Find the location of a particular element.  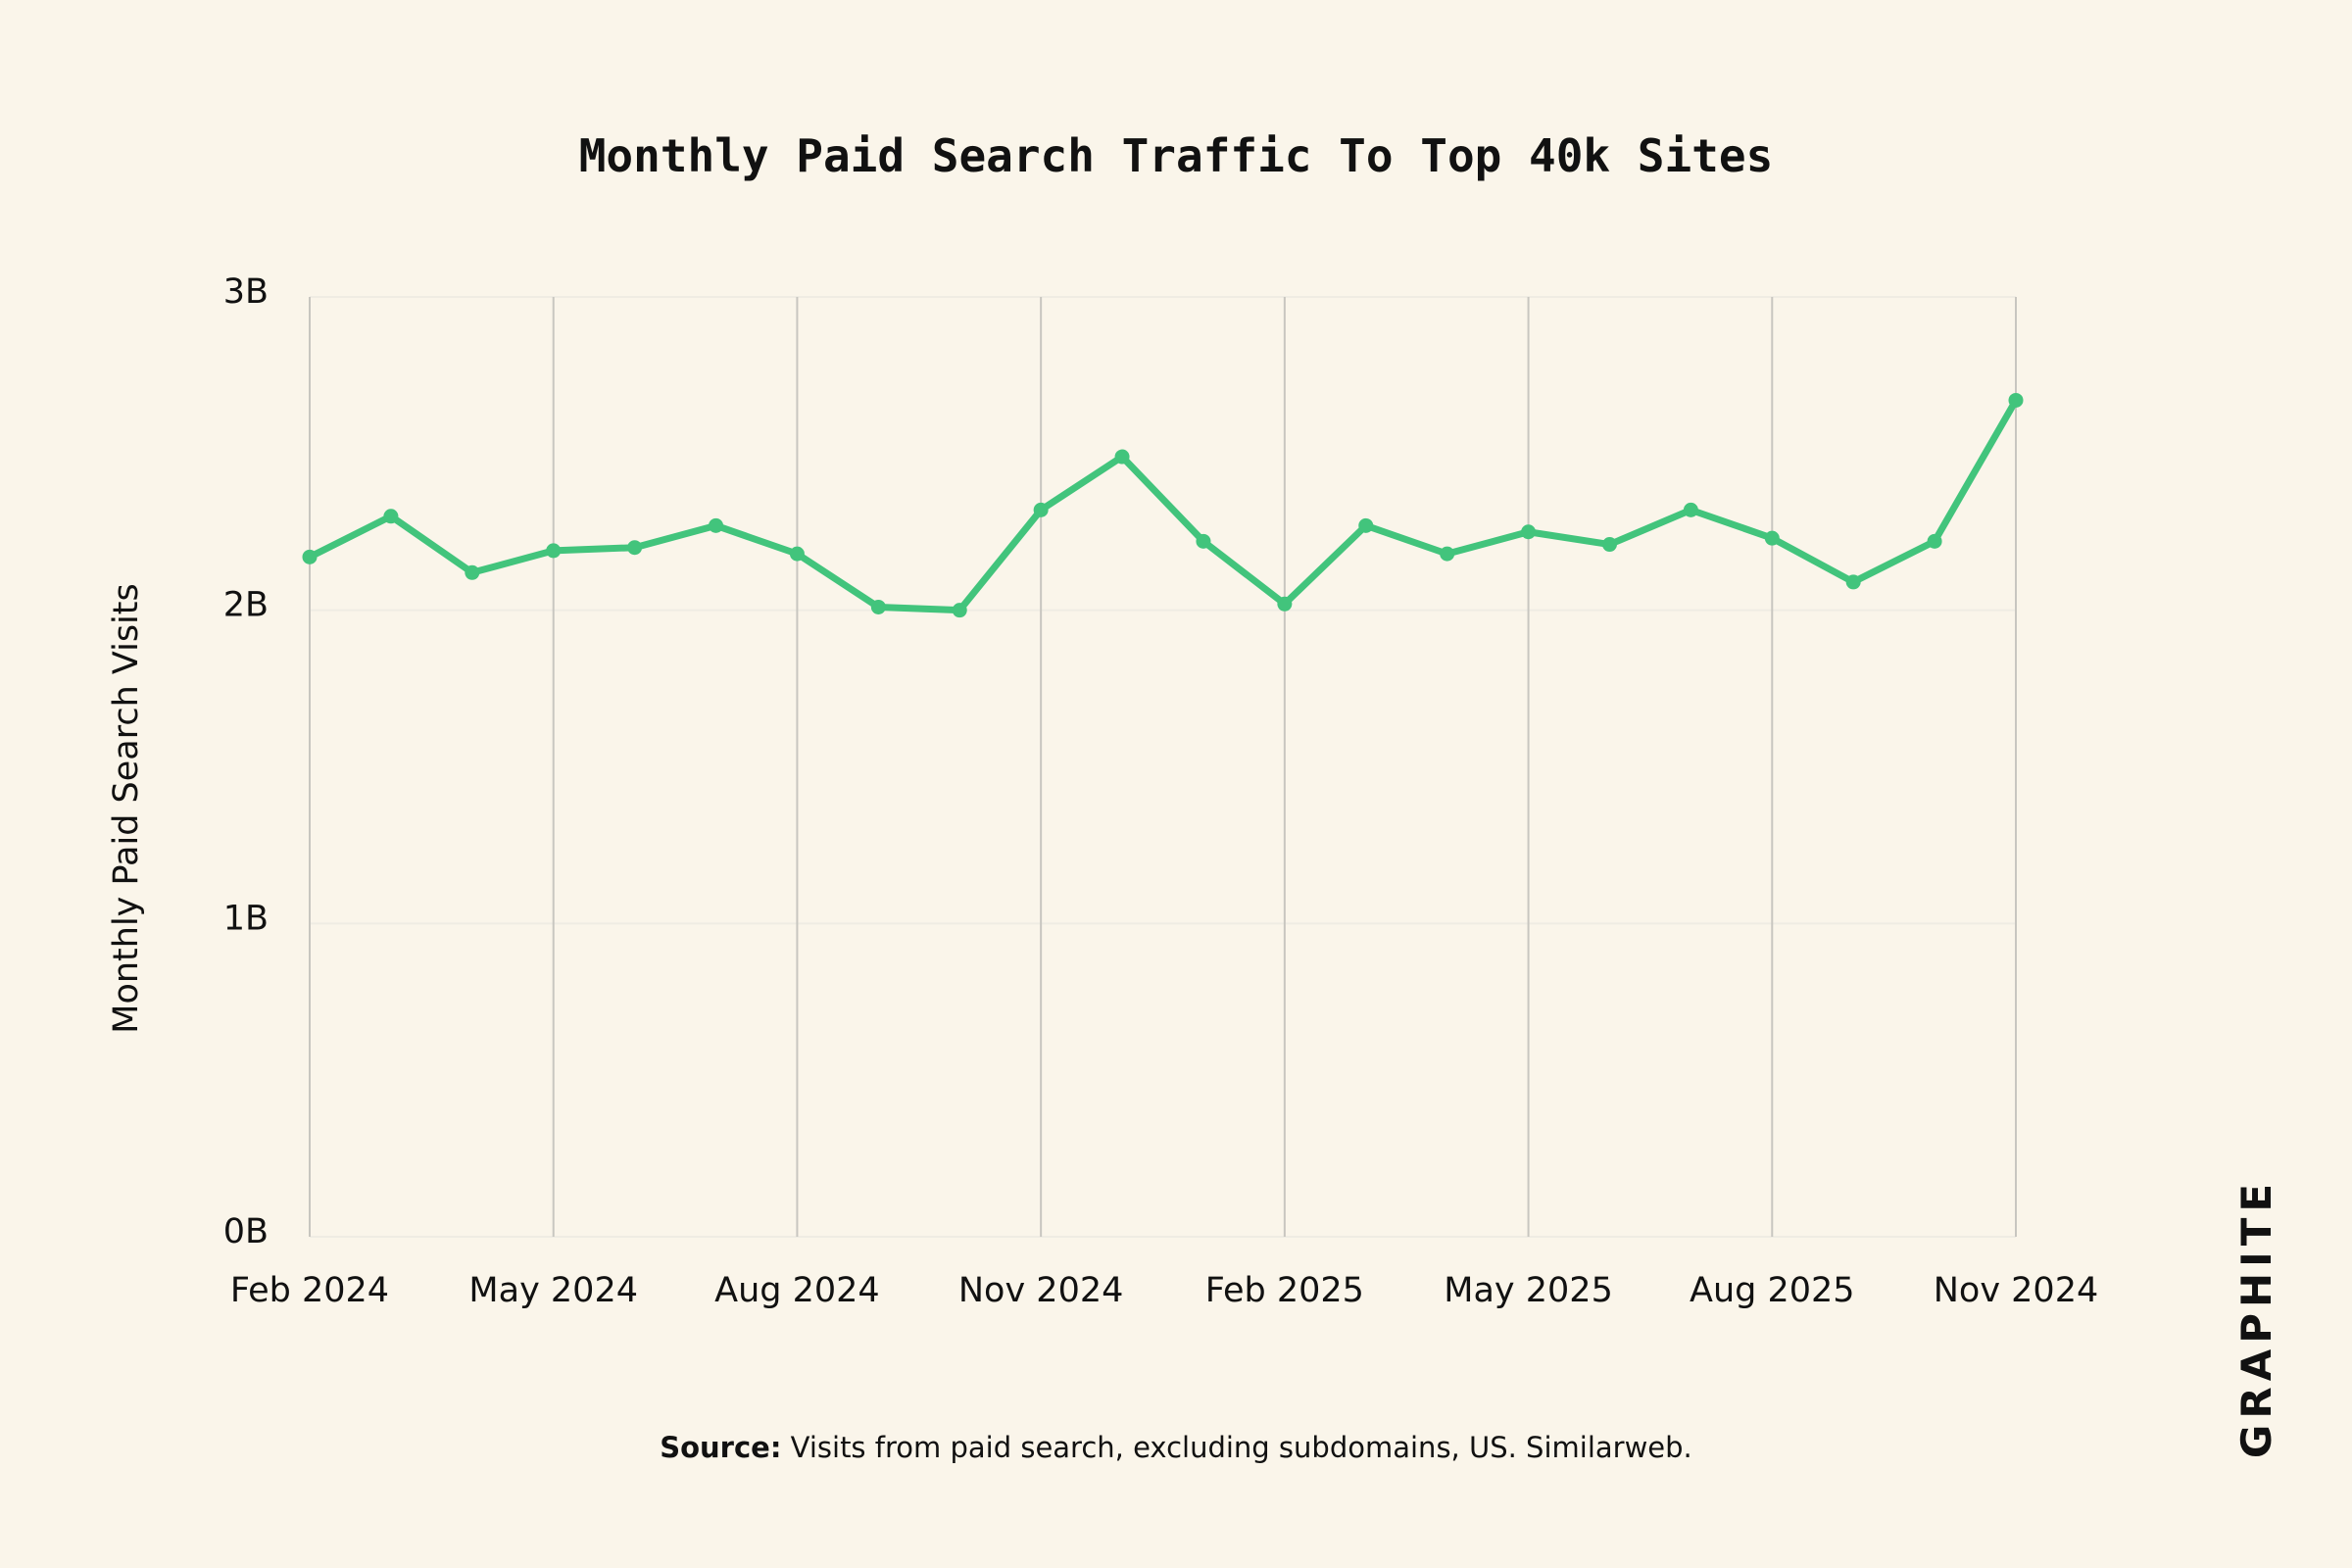

y-axis-label: Monthly Paid Search Visits is located at coordinates (127, 808).